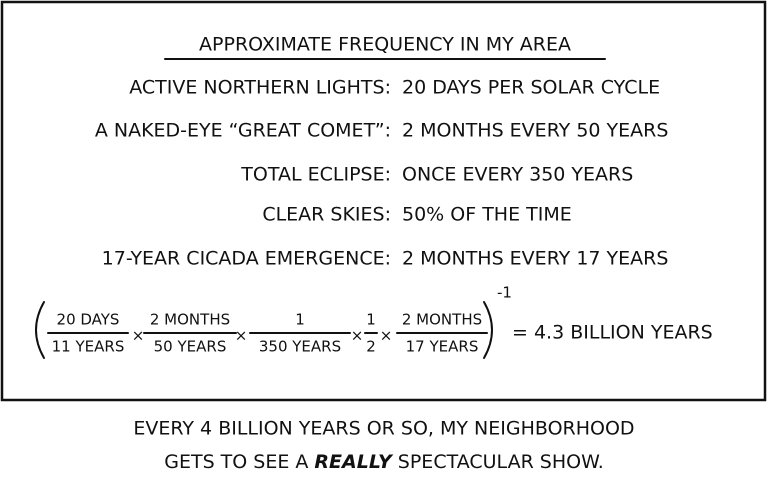 The width and height of the screenshot is (768, 489). What do you see at coordinates (535, 131) in the screenshot?
I see `row-value: 2 MONTHS EVERY 50 YEARS` at bounding box center [535, 131].